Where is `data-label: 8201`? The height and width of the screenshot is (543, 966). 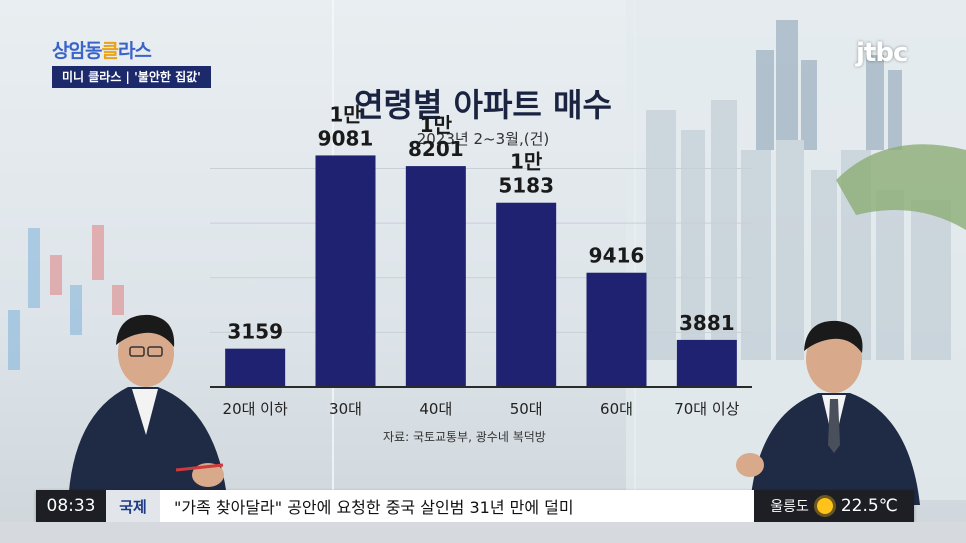
data-label: 8201 is located at coordinates (436, 149).